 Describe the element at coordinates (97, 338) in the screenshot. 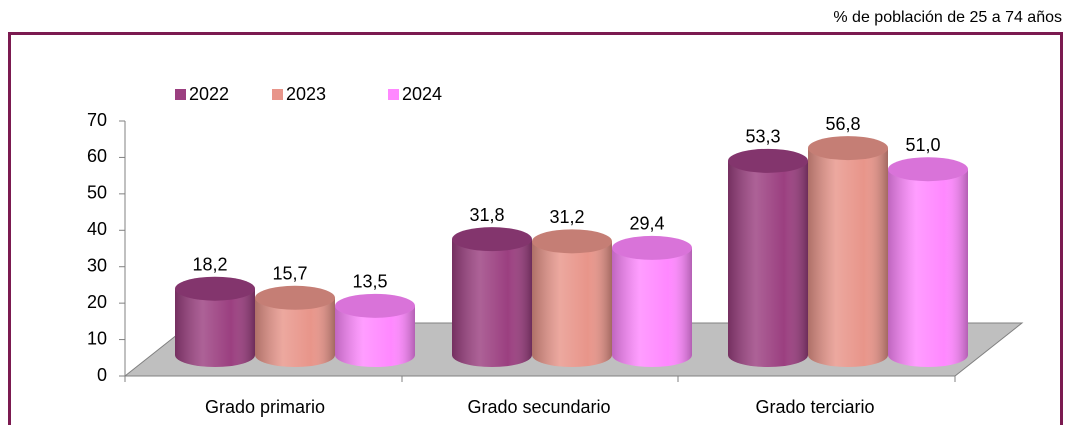

I see `y-tick-label: 10` at that location.